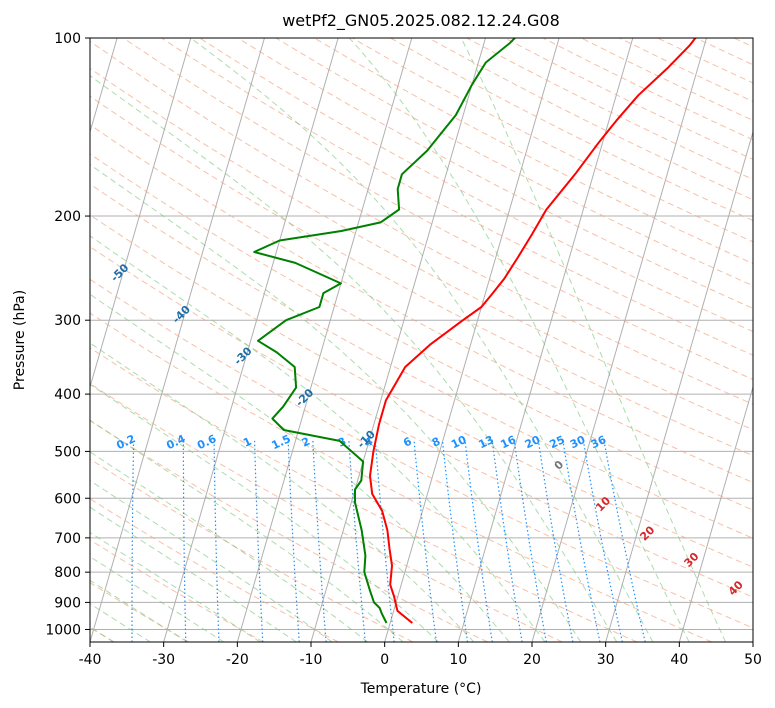 The height and width of the screenshot is (708, 775). What do you see at coordinates (459, 442) in the screenshot?
I see `mixing-ratio-label: 10` at bounding box center [459, 442].